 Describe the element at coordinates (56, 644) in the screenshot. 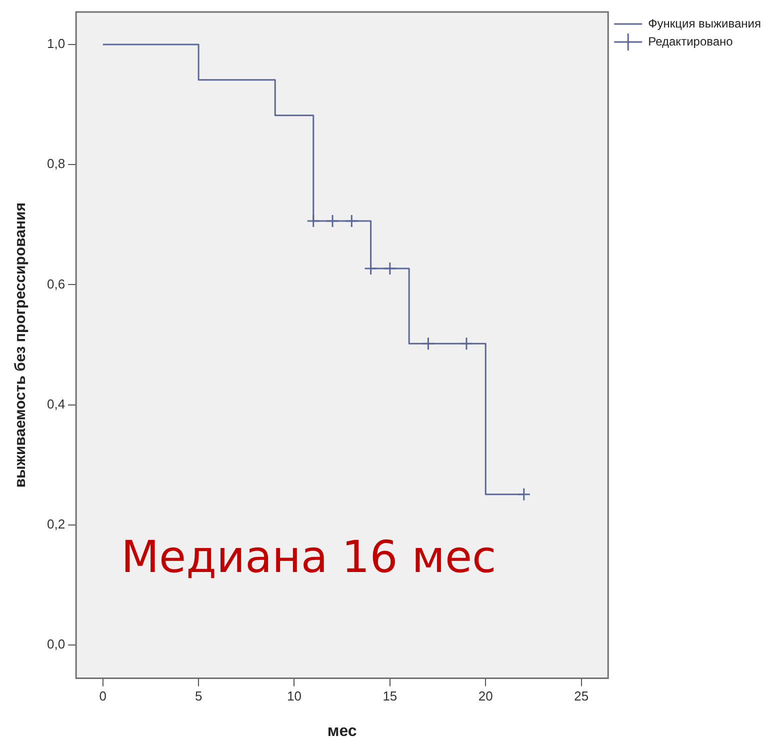

I see `y-tick-label: 0,0` at that location.